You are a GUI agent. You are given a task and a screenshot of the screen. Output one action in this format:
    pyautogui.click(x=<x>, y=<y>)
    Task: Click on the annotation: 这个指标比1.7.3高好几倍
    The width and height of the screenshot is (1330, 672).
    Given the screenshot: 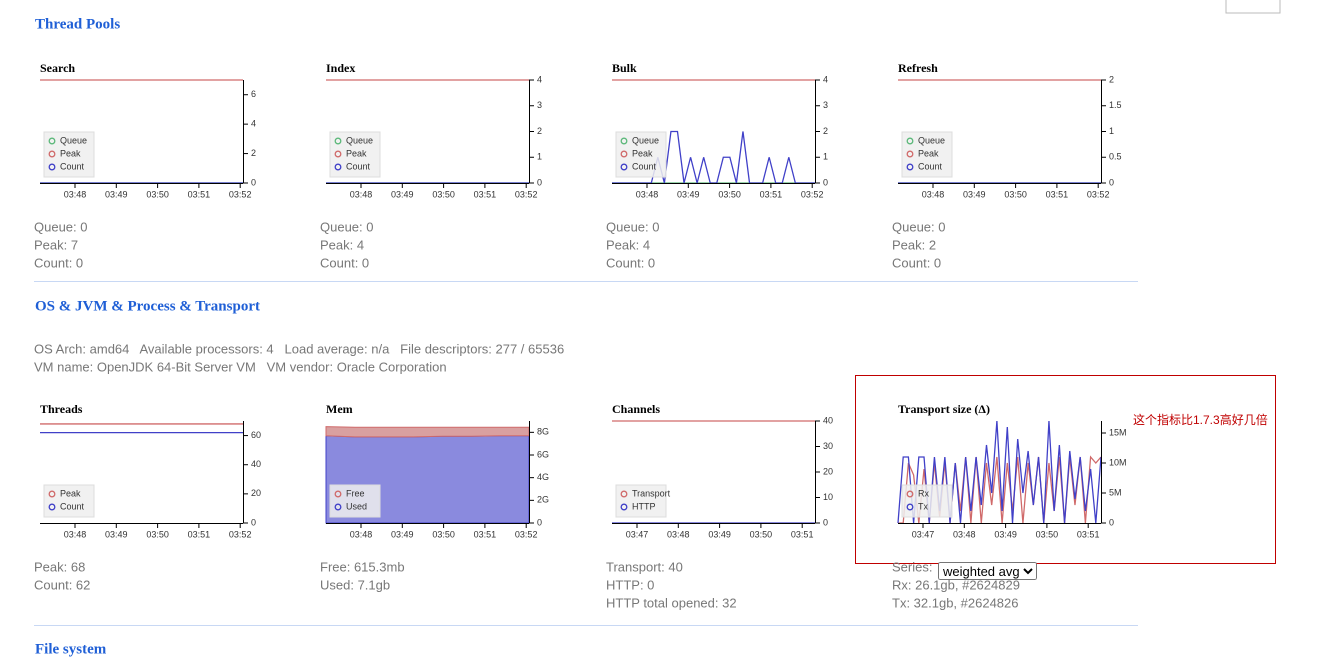 What is the action you would take?
    pyautogui.click(x=1200, y=419)
    